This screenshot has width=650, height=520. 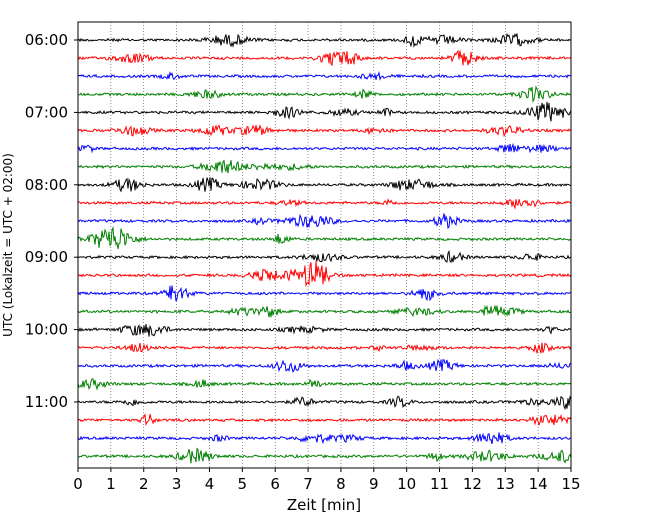 I want to click on x-axis-ticks: 0 1 2 3 4 5 6 7 8 9 10 11 12 13 14 15, so click(x=327, y=480).